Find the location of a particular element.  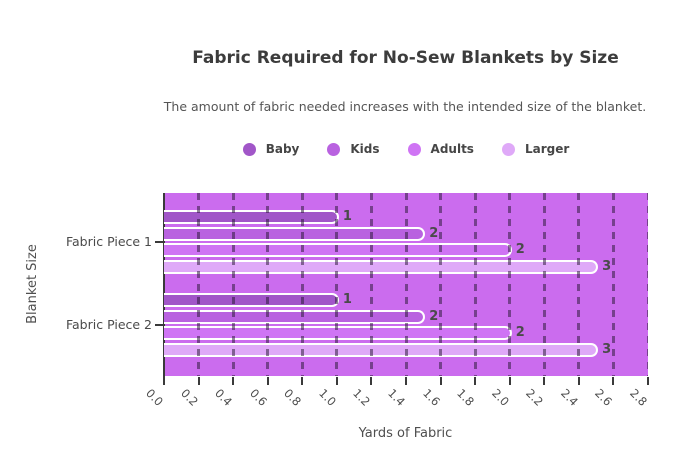

y-axis-line is located at coordinates (164, 285).